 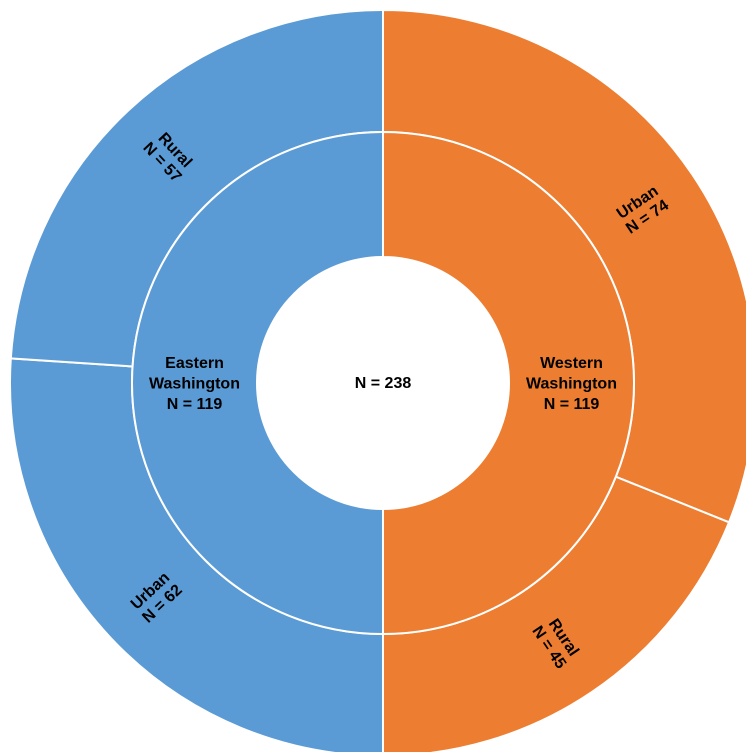 I want to click on inner-label-name2-western-washington: Washington, so click(x=571, y=384).